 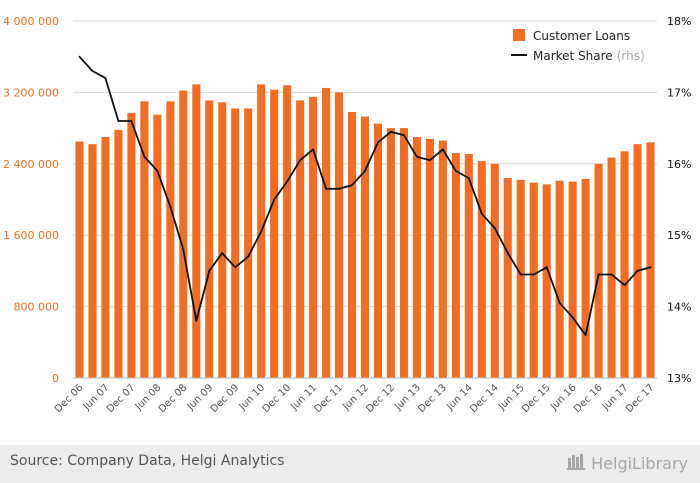 What do you see at coordinates (69, 398) in the screenshot?
I see `x-tick-label: Dec 06` at bounding box center [69, 398].